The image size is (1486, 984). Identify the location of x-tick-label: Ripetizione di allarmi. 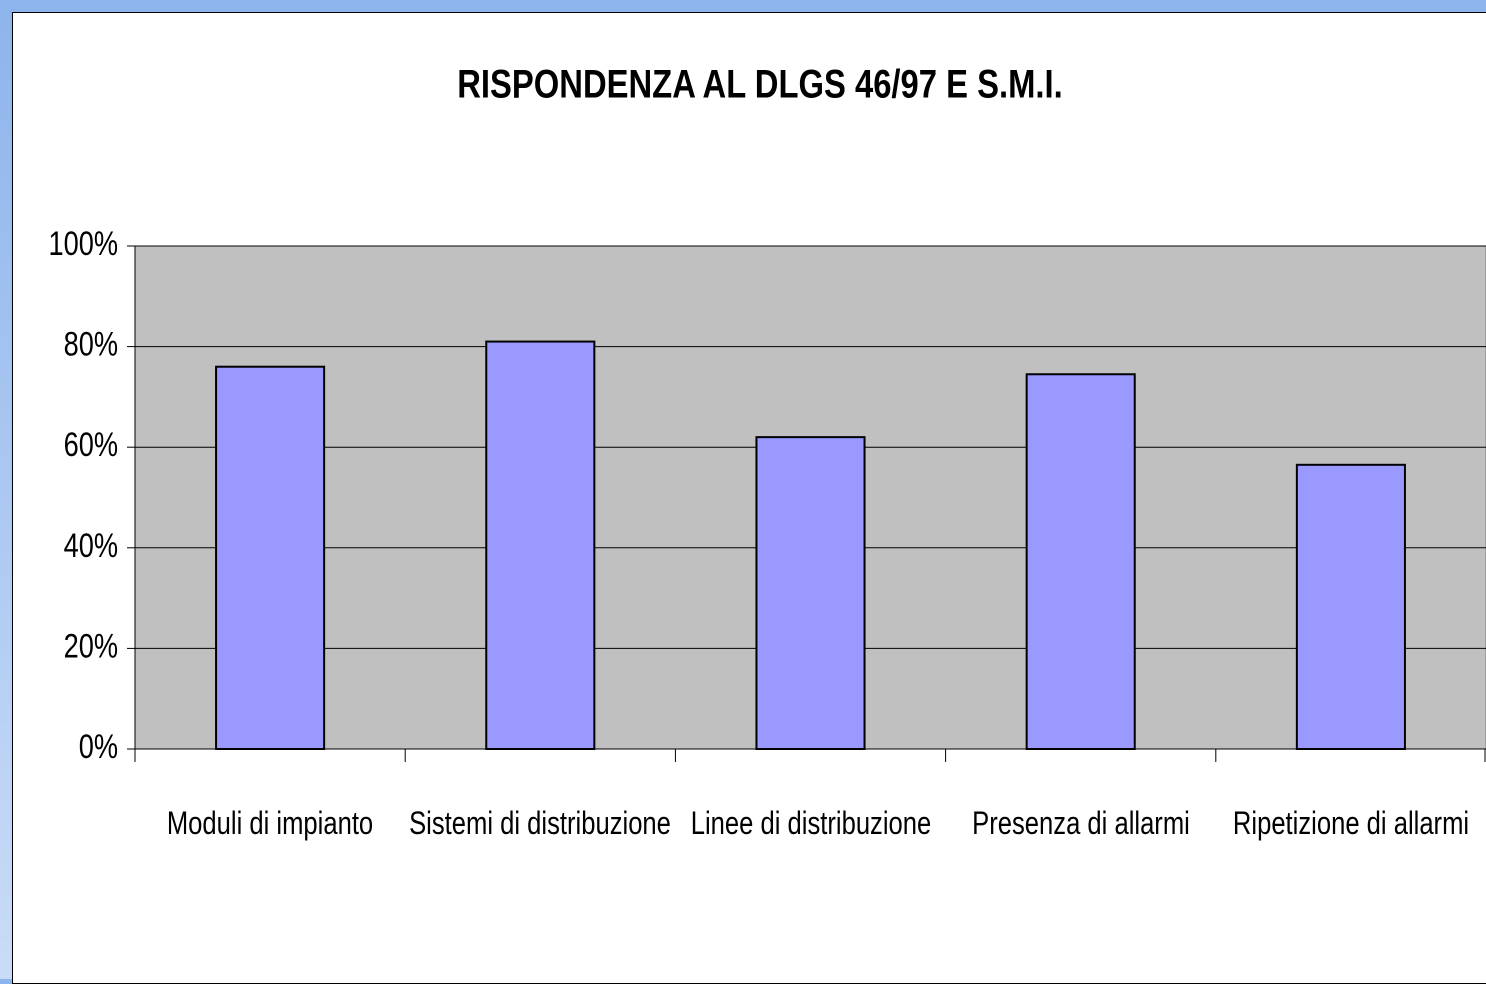
(1350, 823).